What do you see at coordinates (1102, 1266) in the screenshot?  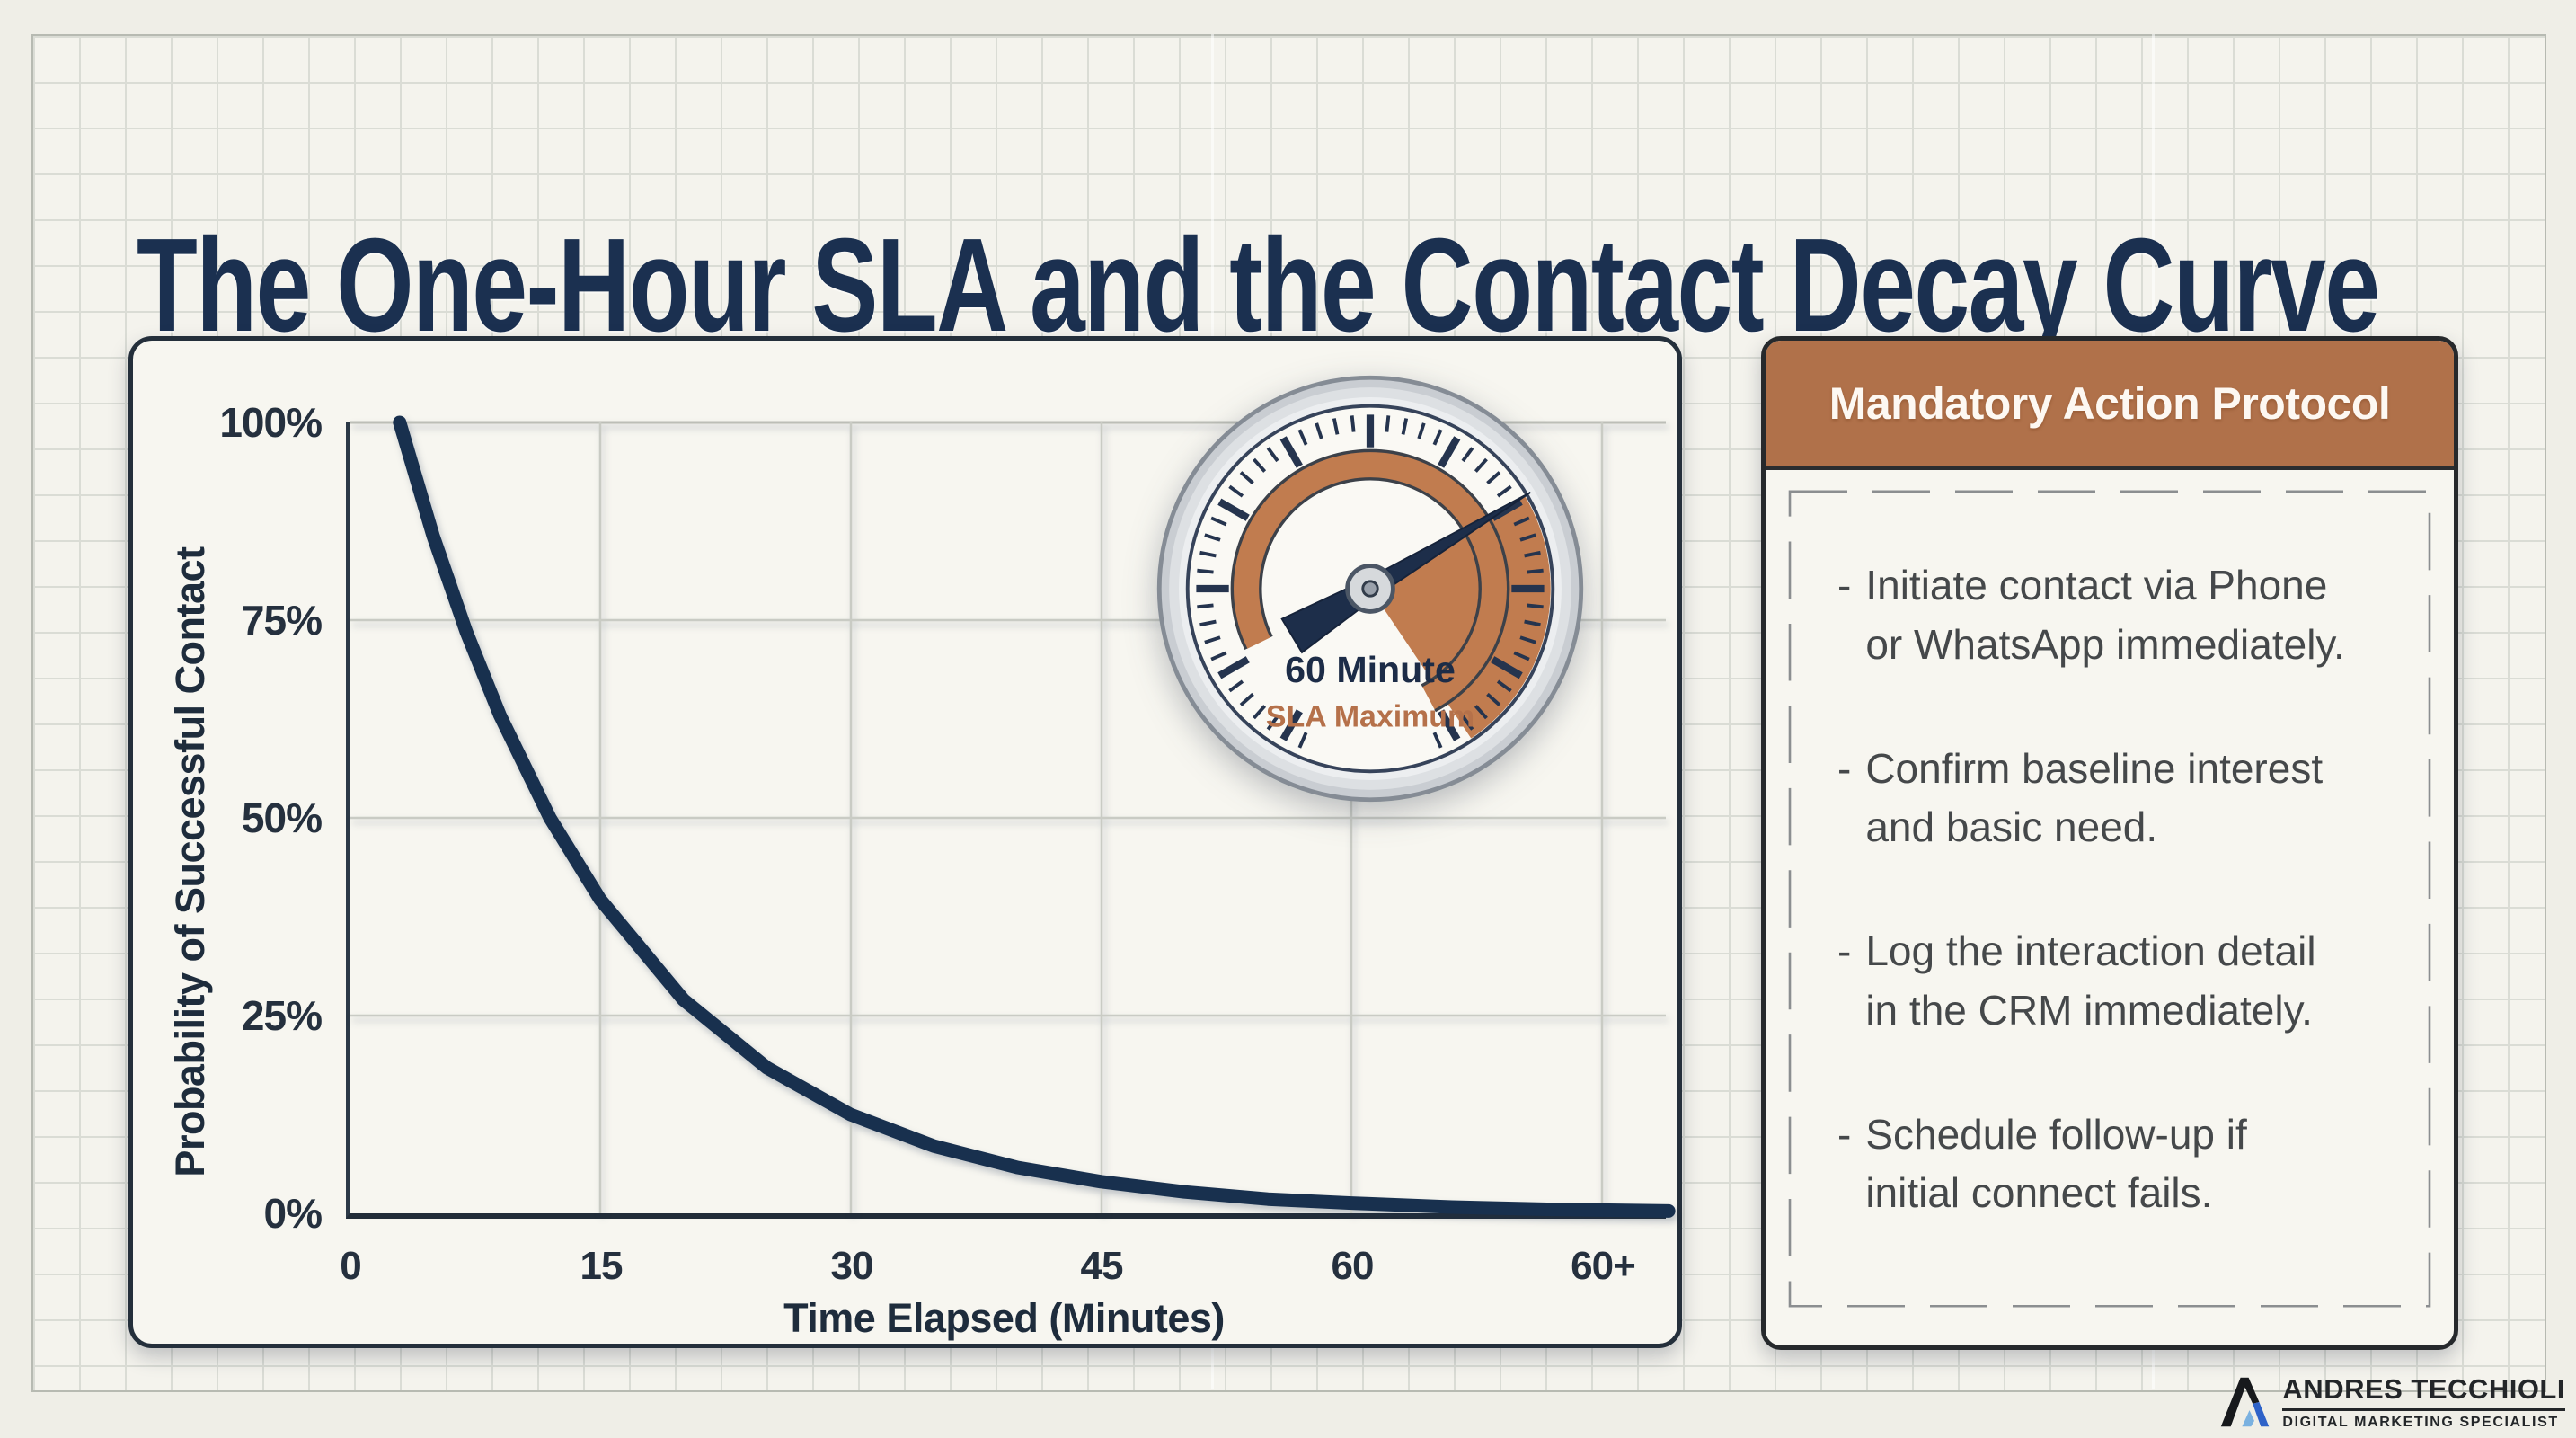 I see `x-tick-45: 45` at bounding box center [1102, 1266].